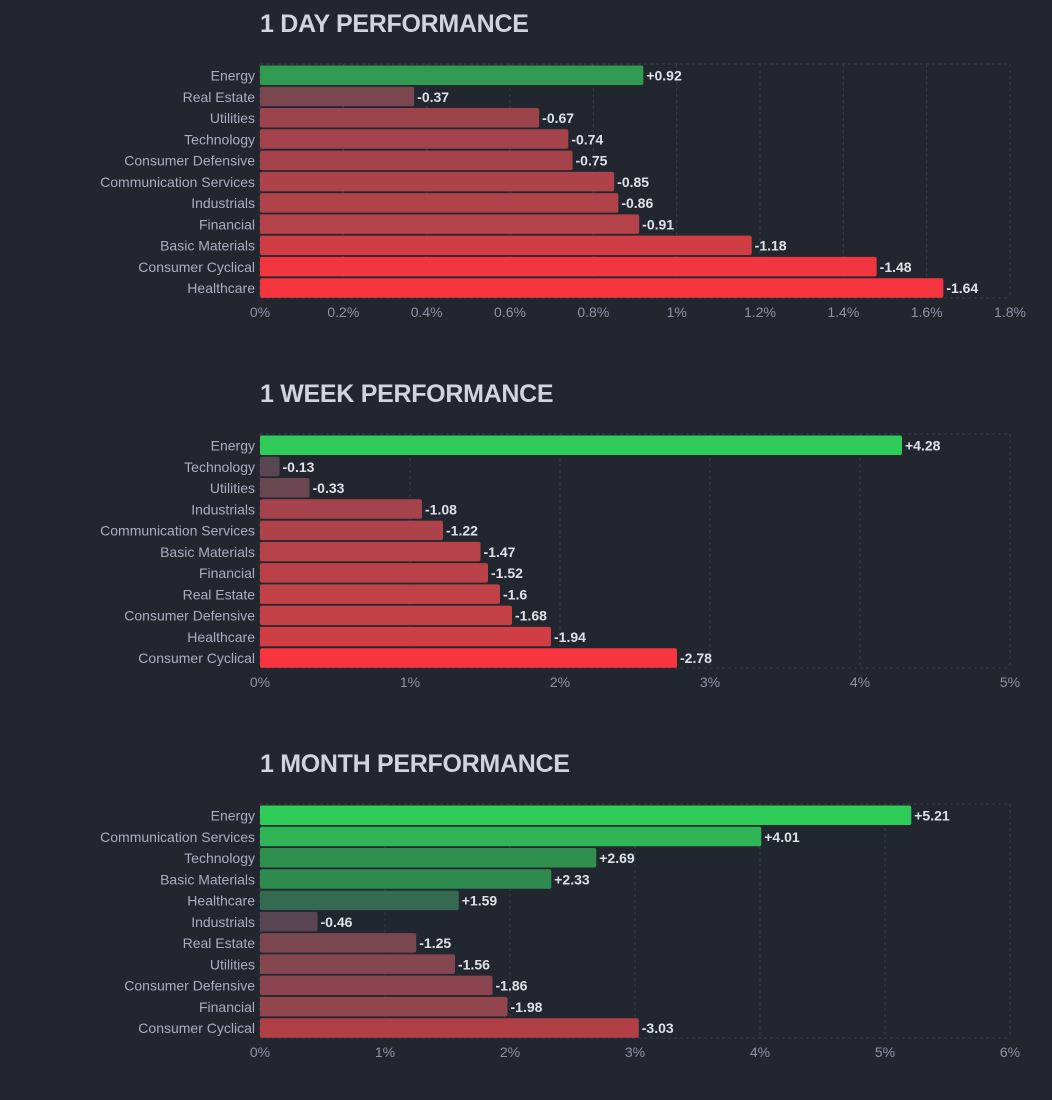  I want to click on data-label: +4.28, so click(923, 446).